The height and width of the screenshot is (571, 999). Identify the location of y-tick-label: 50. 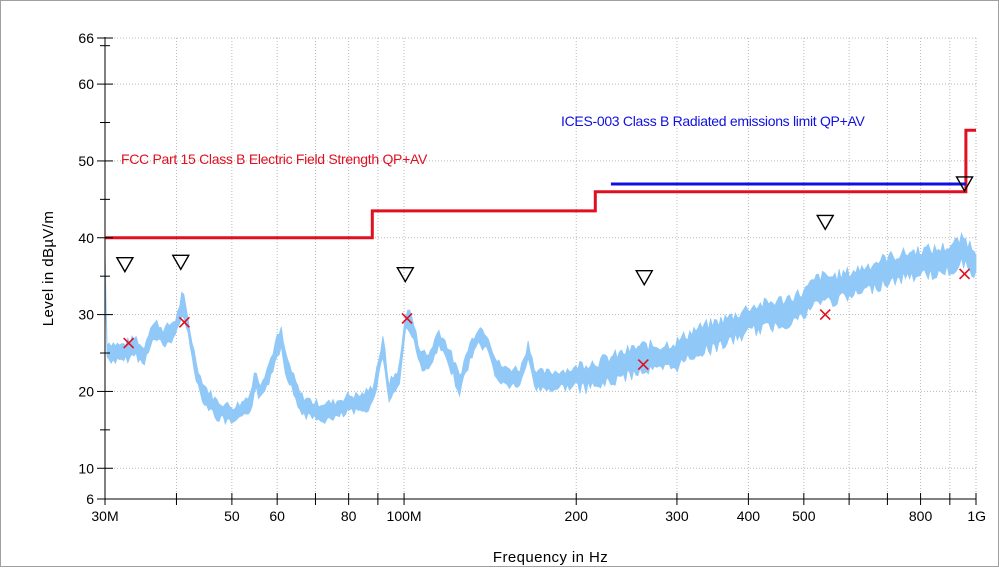
(86, 161).